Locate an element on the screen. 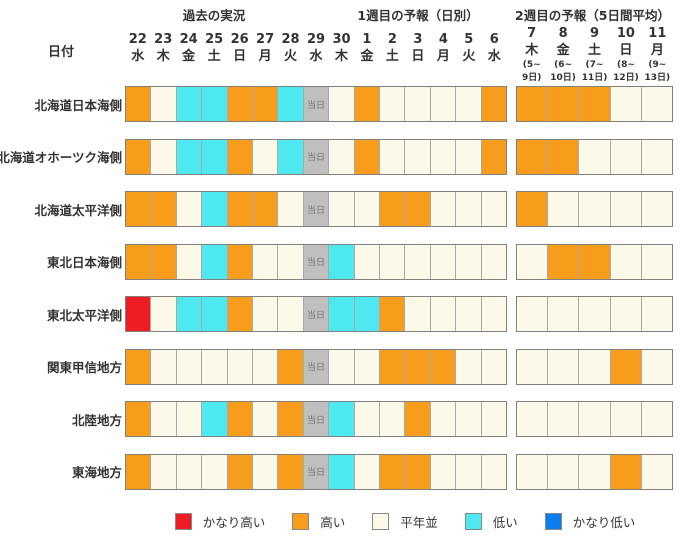 This screenshot has width=680, height=541. cell-very-high is located at coordinates (139, 314).